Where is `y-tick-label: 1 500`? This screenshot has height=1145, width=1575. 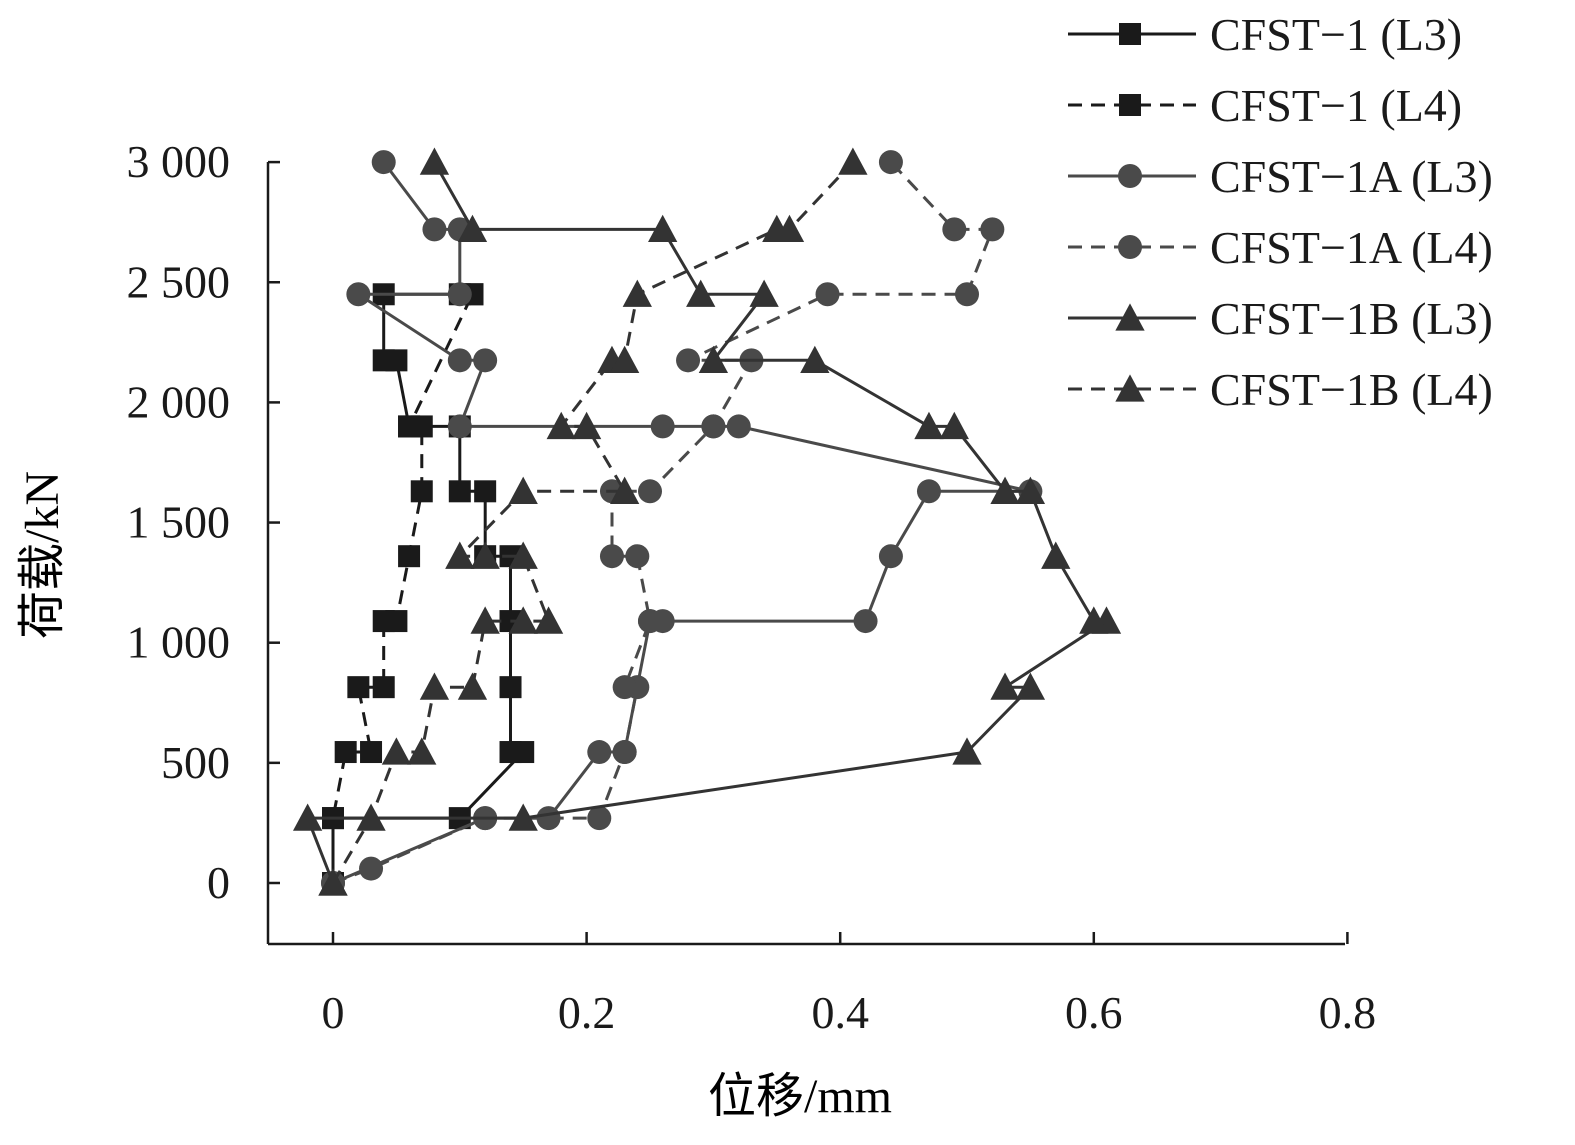 y-tick-label: 1 500 is located at coordinates (179, 522).